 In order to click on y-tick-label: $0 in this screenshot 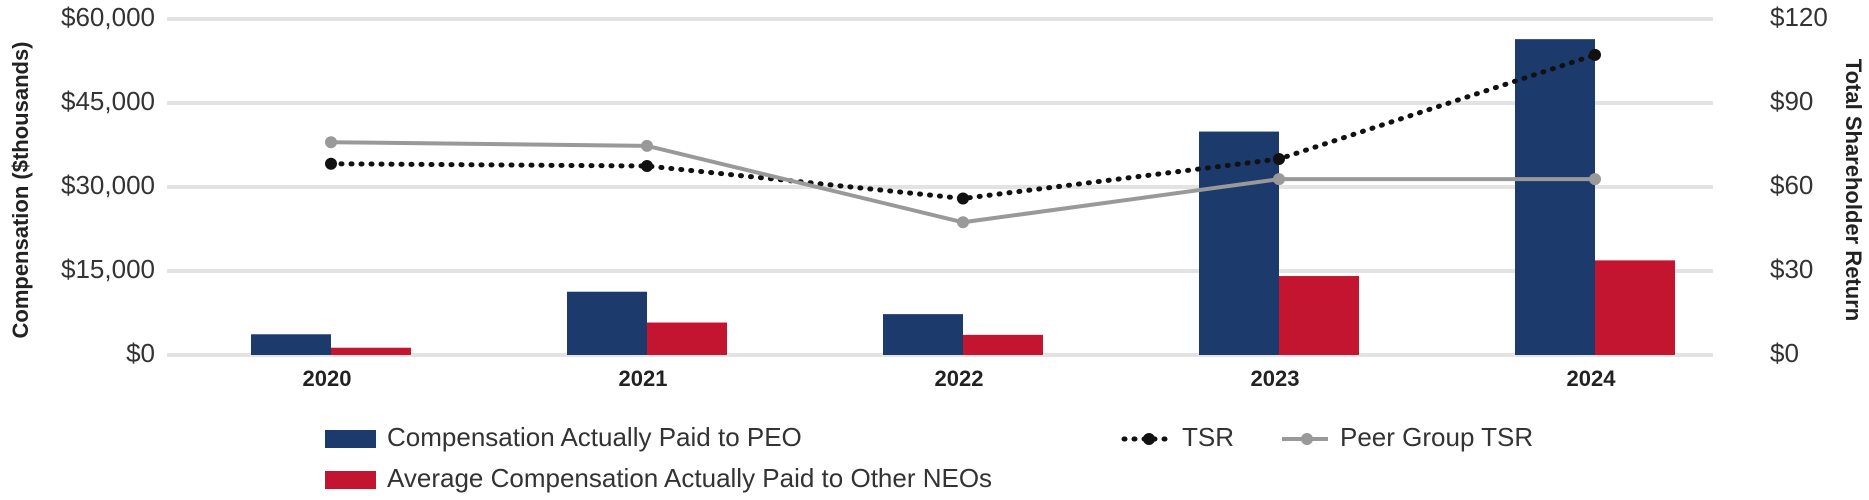, I will do `click(140, 353)`.